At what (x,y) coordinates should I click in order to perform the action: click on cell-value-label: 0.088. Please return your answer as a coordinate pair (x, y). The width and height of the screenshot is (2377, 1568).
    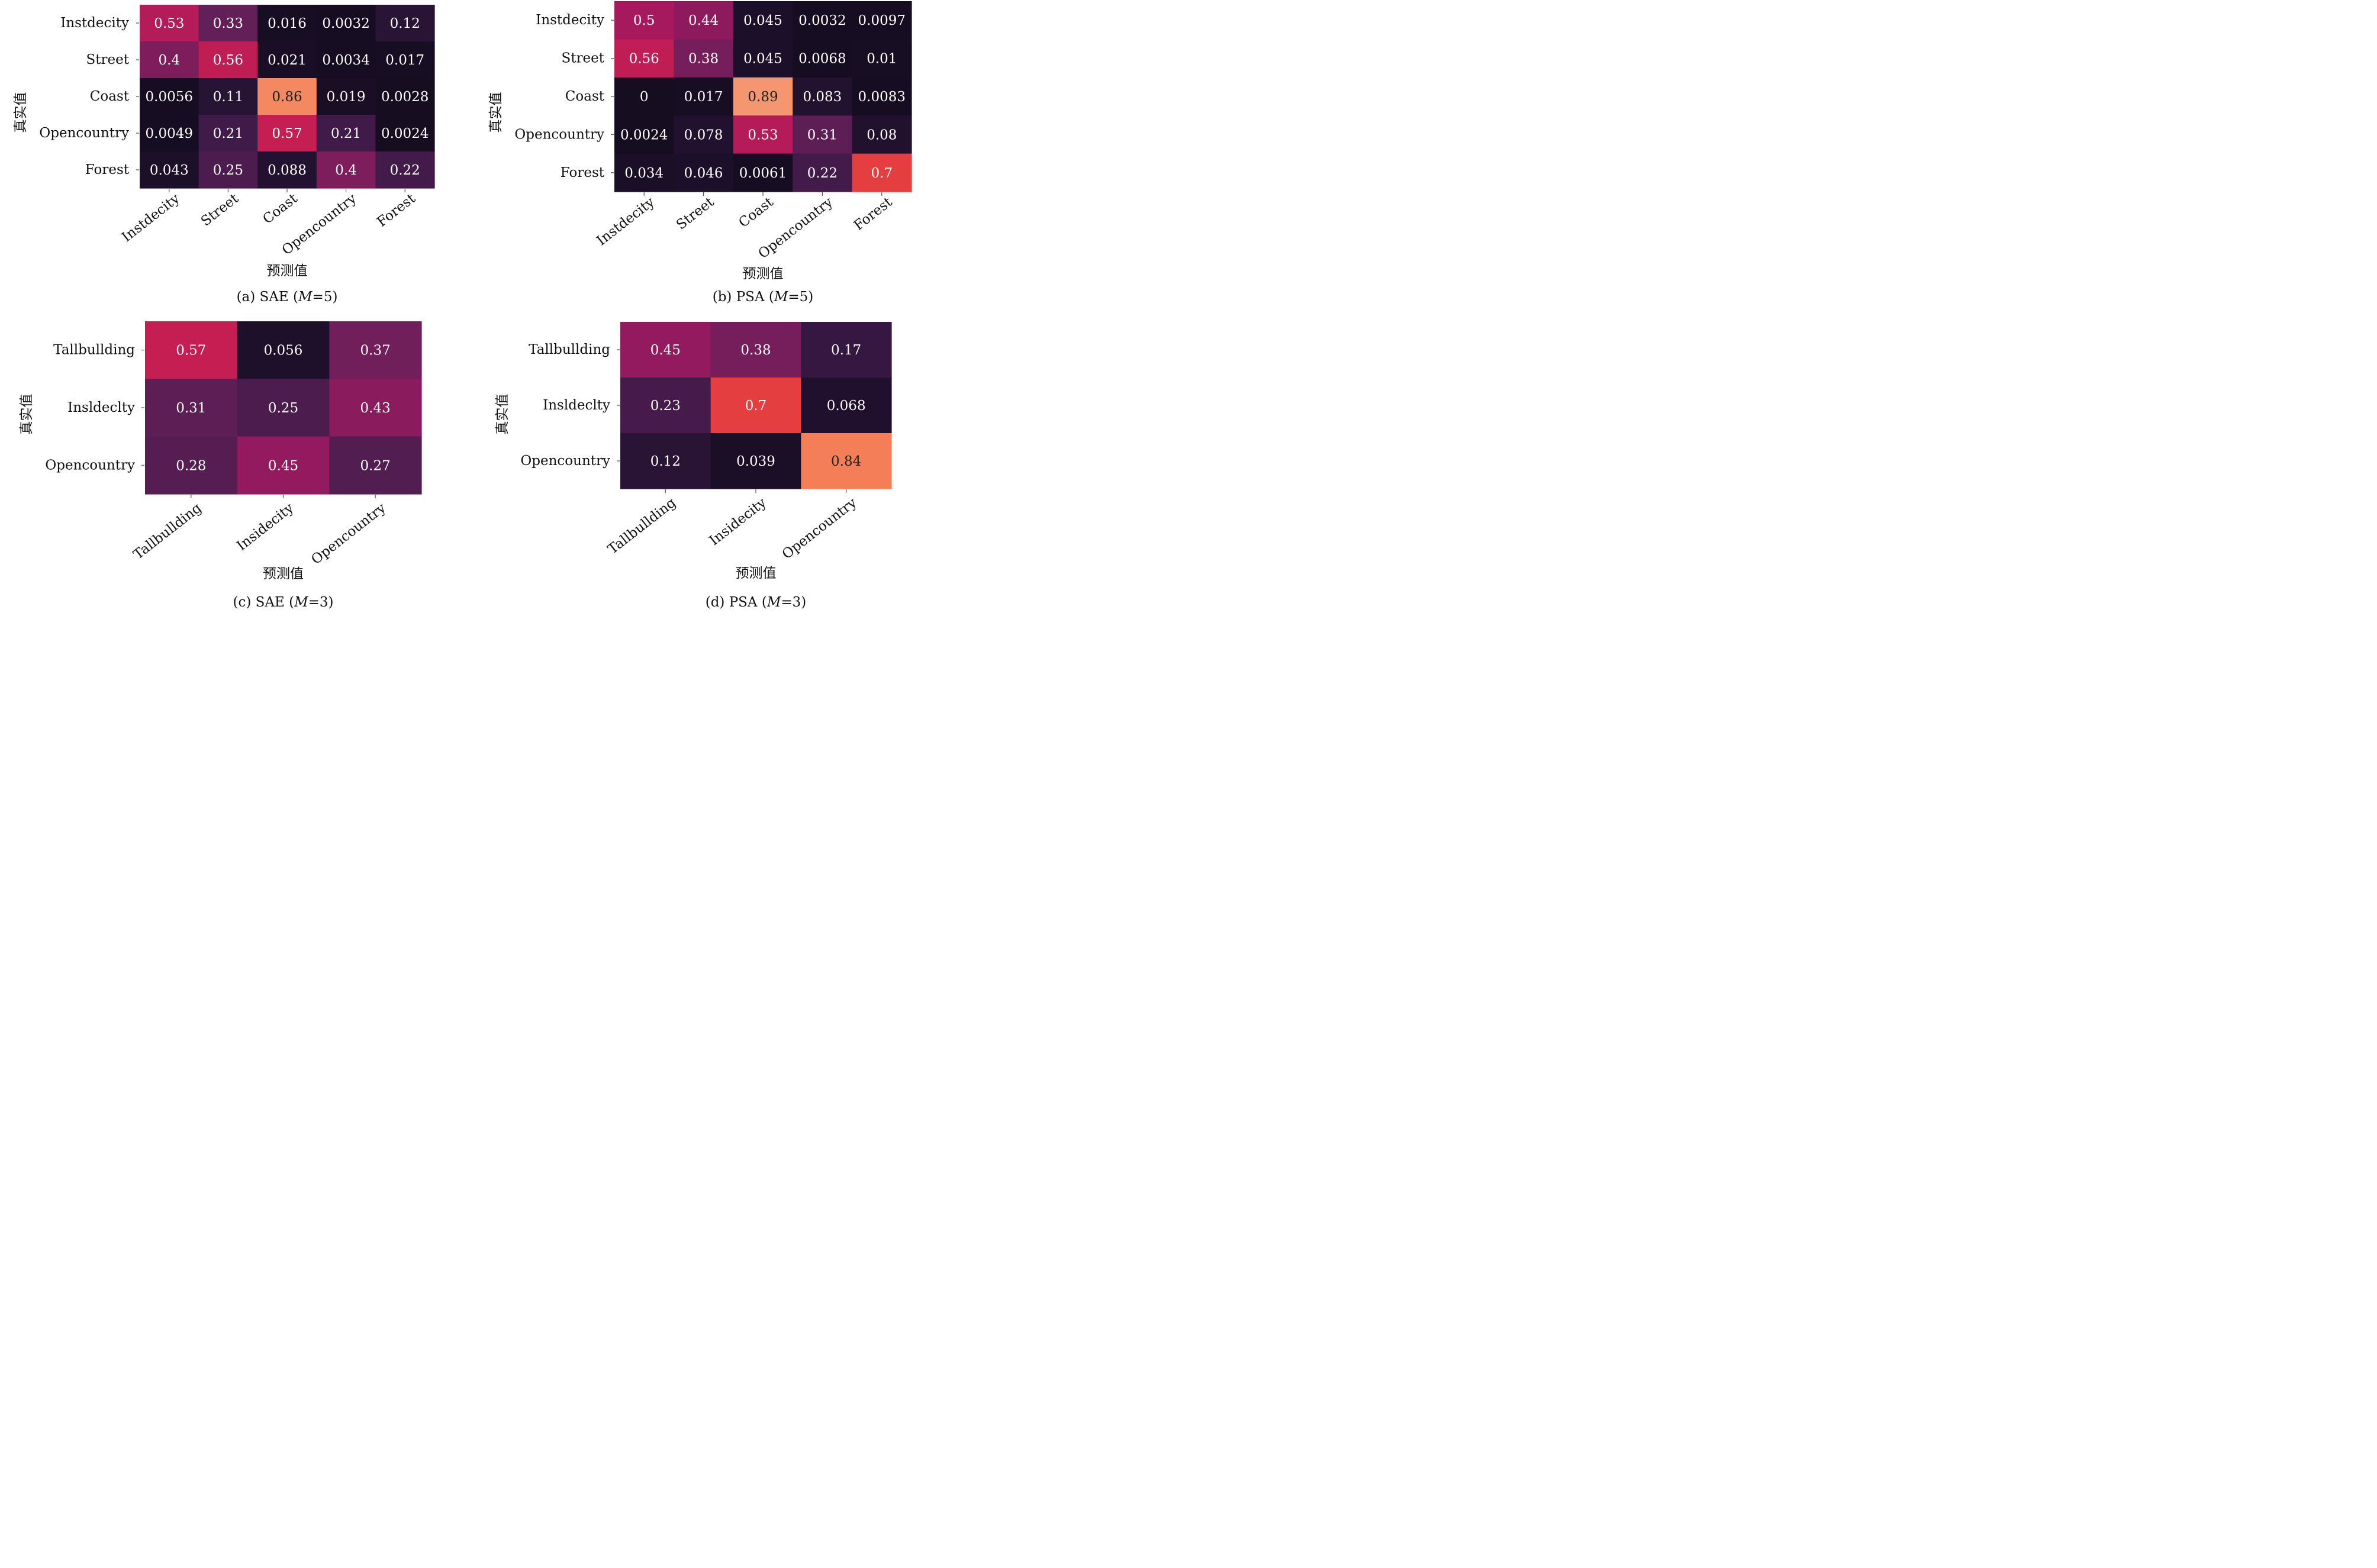
    Looking at the image, I should click on (287, 171).